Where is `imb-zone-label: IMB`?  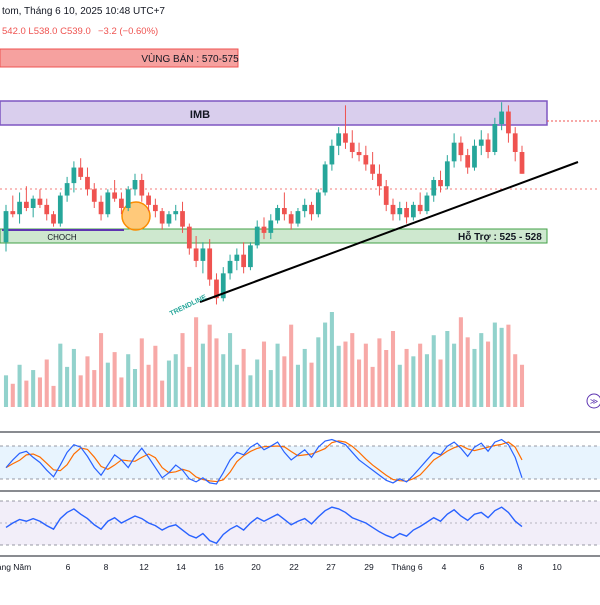
imb-zone-label: IMB is located at coordinates (200, 115).